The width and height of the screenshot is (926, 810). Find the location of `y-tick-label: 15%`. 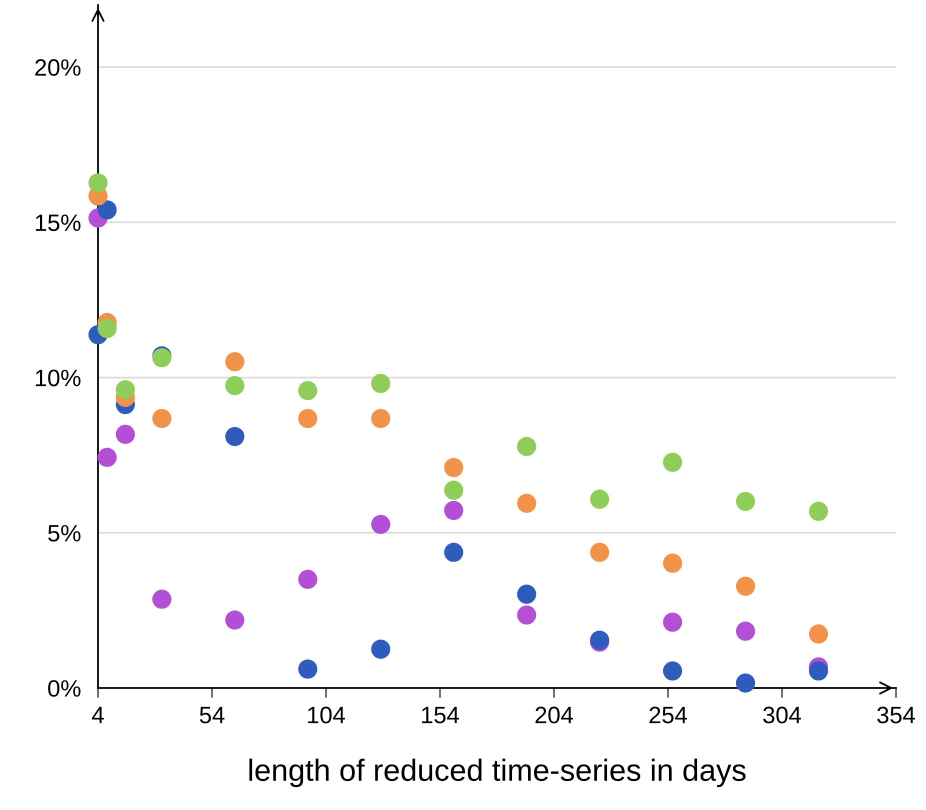

y-tick-label: 15% is located at coordinates (58, 223).